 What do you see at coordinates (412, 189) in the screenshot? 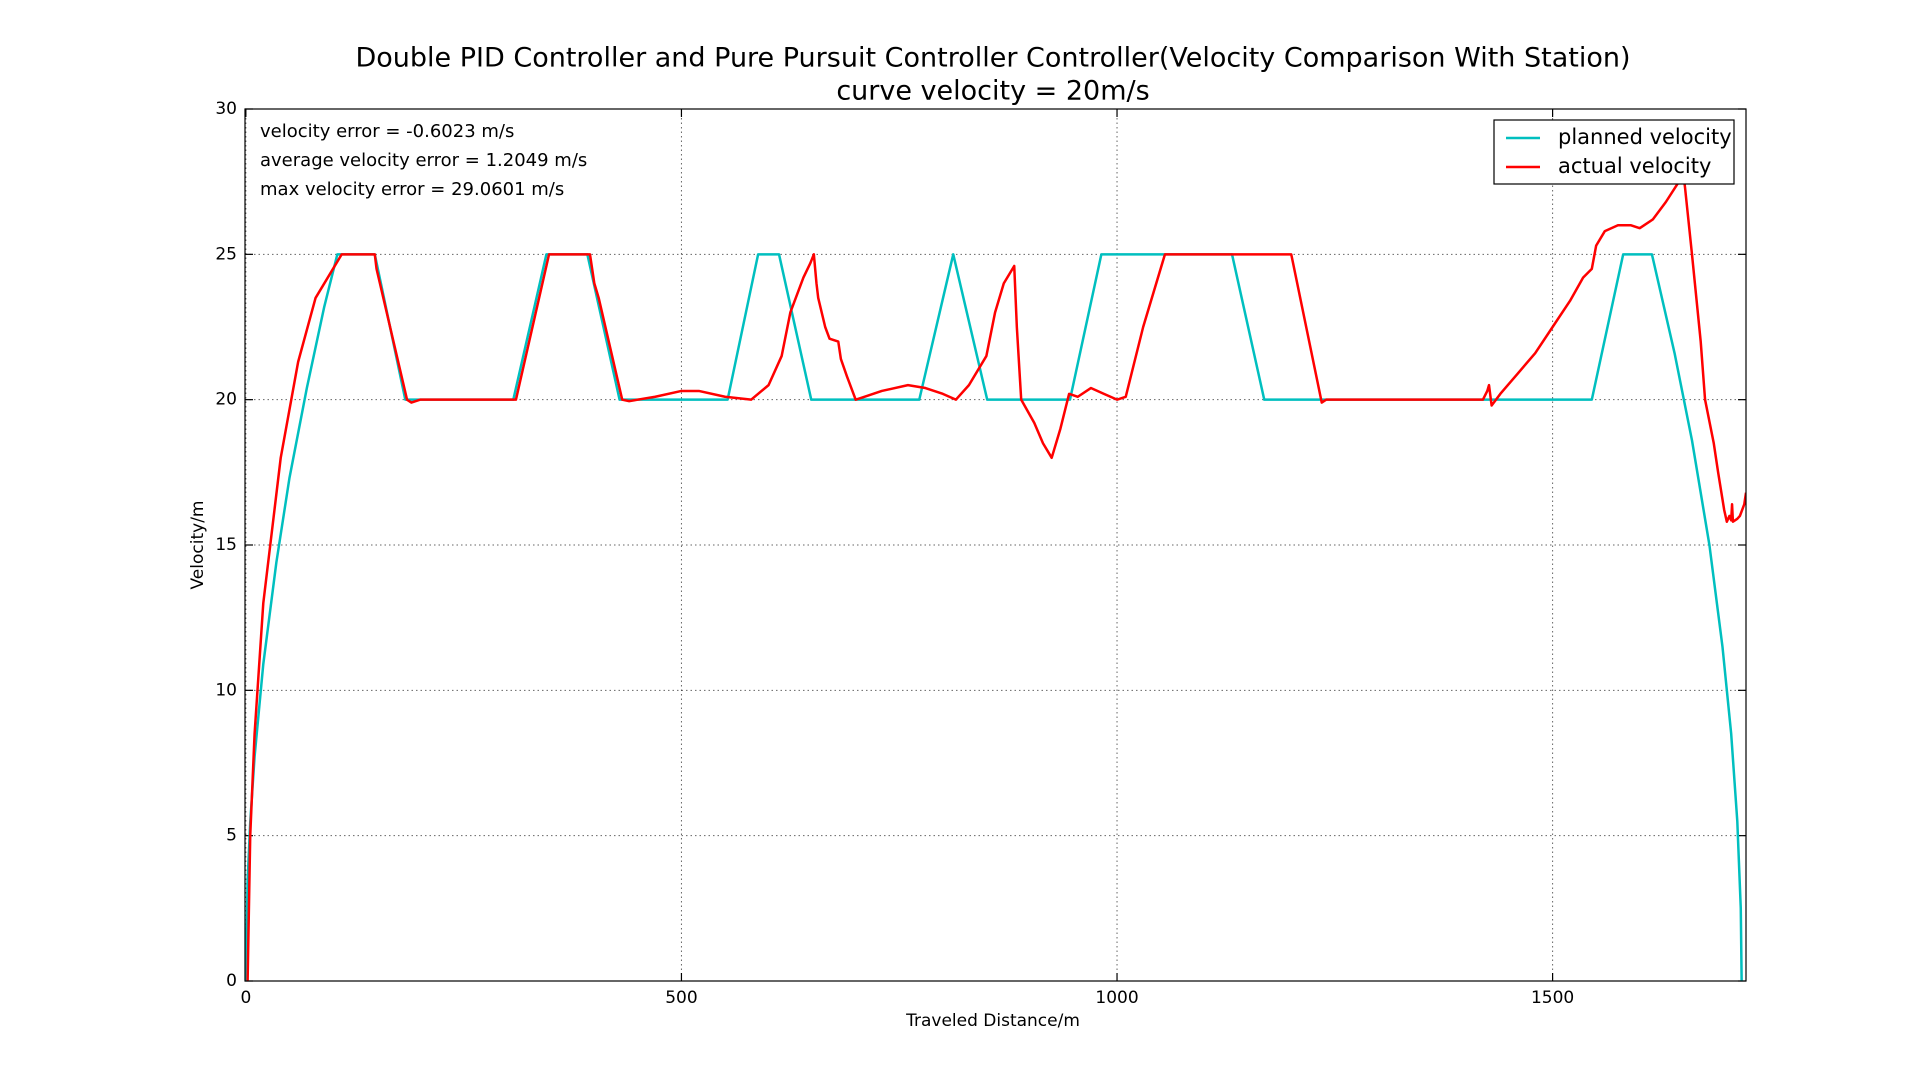
I see `annotation: max velocity error = 29.0601 m/s` at bounding box center [412, 189].